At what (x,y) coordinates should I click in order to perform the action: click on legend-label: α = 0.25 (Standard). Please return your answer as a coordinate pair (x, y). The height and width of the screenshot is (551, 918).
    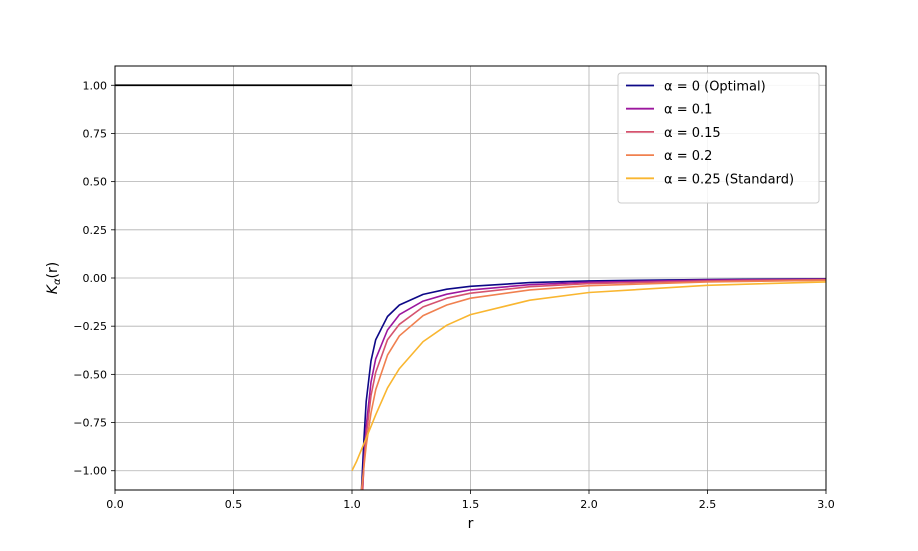
    Looking at the image, I should click on (729, 179).